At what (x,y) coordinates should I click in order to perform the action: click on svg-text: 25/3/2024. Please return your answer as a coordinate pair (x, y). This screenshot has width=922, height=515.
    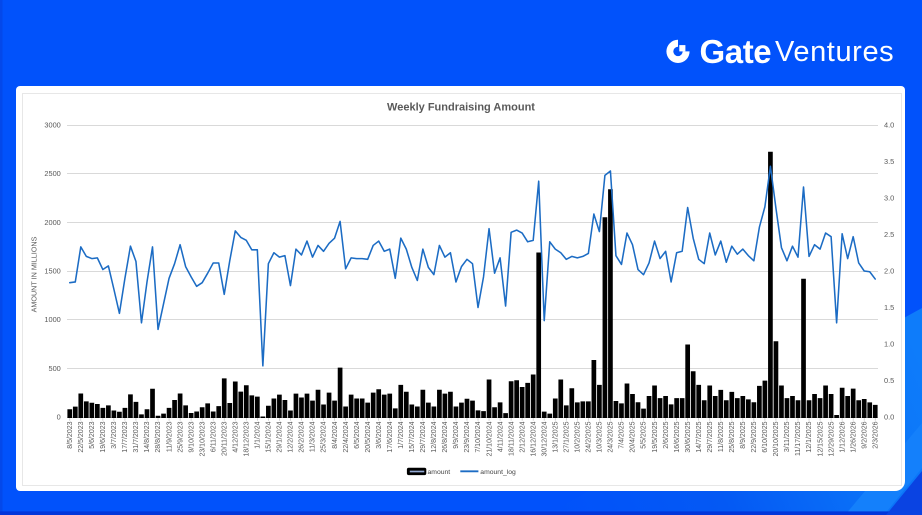
    Looking at the image, I should click on (324, 436).